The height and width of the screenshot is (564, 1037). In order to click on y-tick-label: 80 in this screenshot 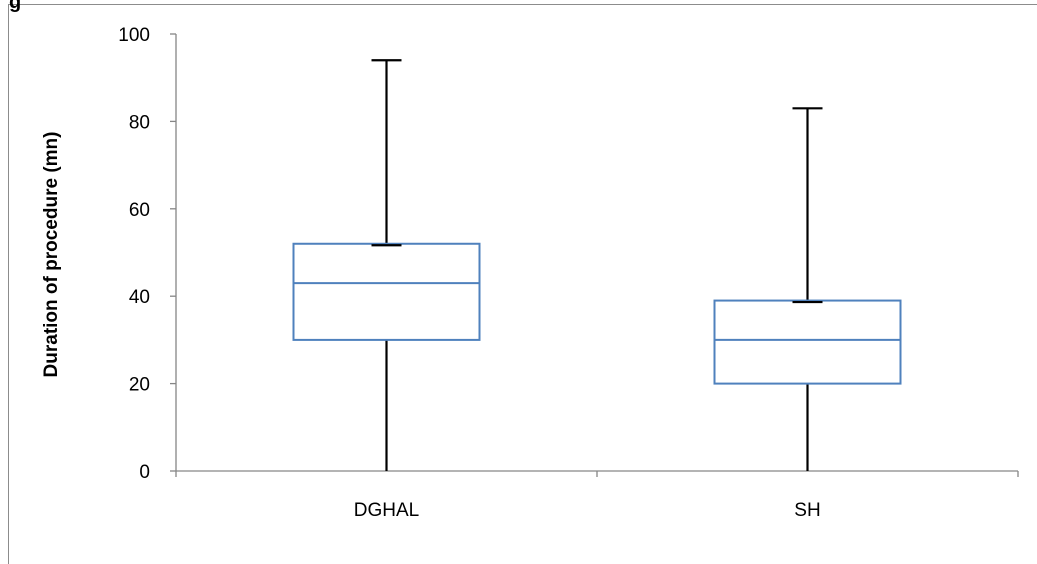, I will do `click(139, 122)`.